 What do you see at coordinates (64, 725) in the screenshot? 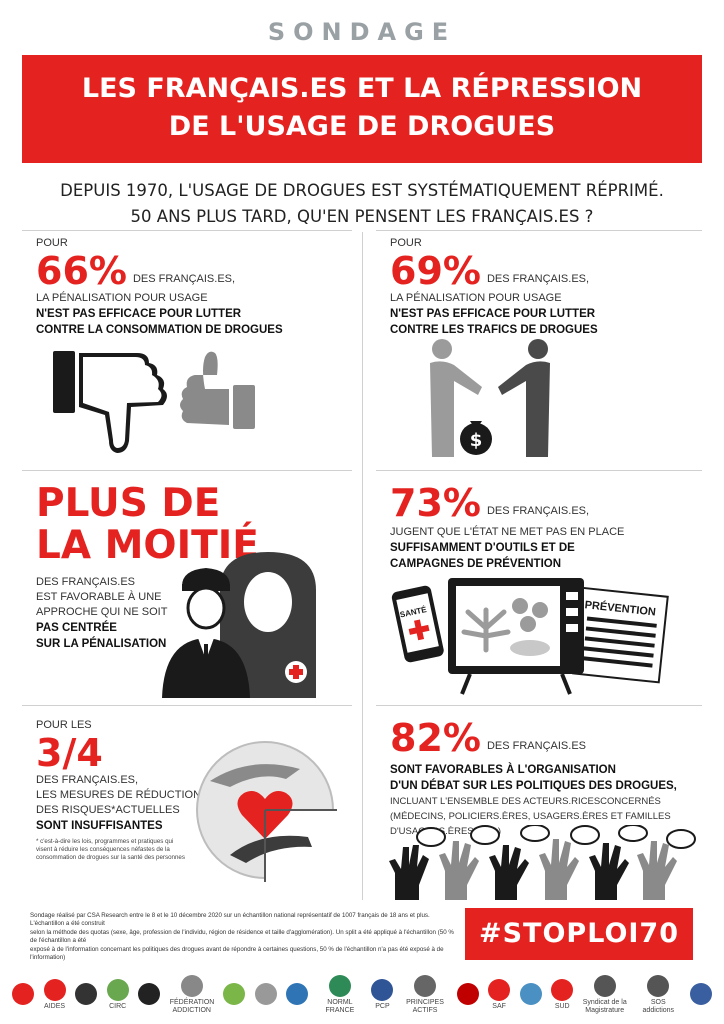
I see `stat-prefix: POUR LES` at bounding box center [64, 725].